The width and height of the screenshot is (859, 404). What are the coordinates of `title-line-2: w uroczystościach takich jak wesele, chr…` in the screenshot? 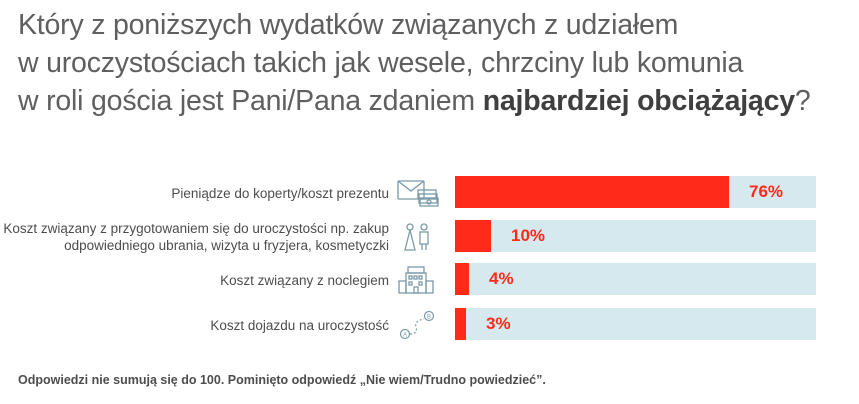 It's located at (381, 63).